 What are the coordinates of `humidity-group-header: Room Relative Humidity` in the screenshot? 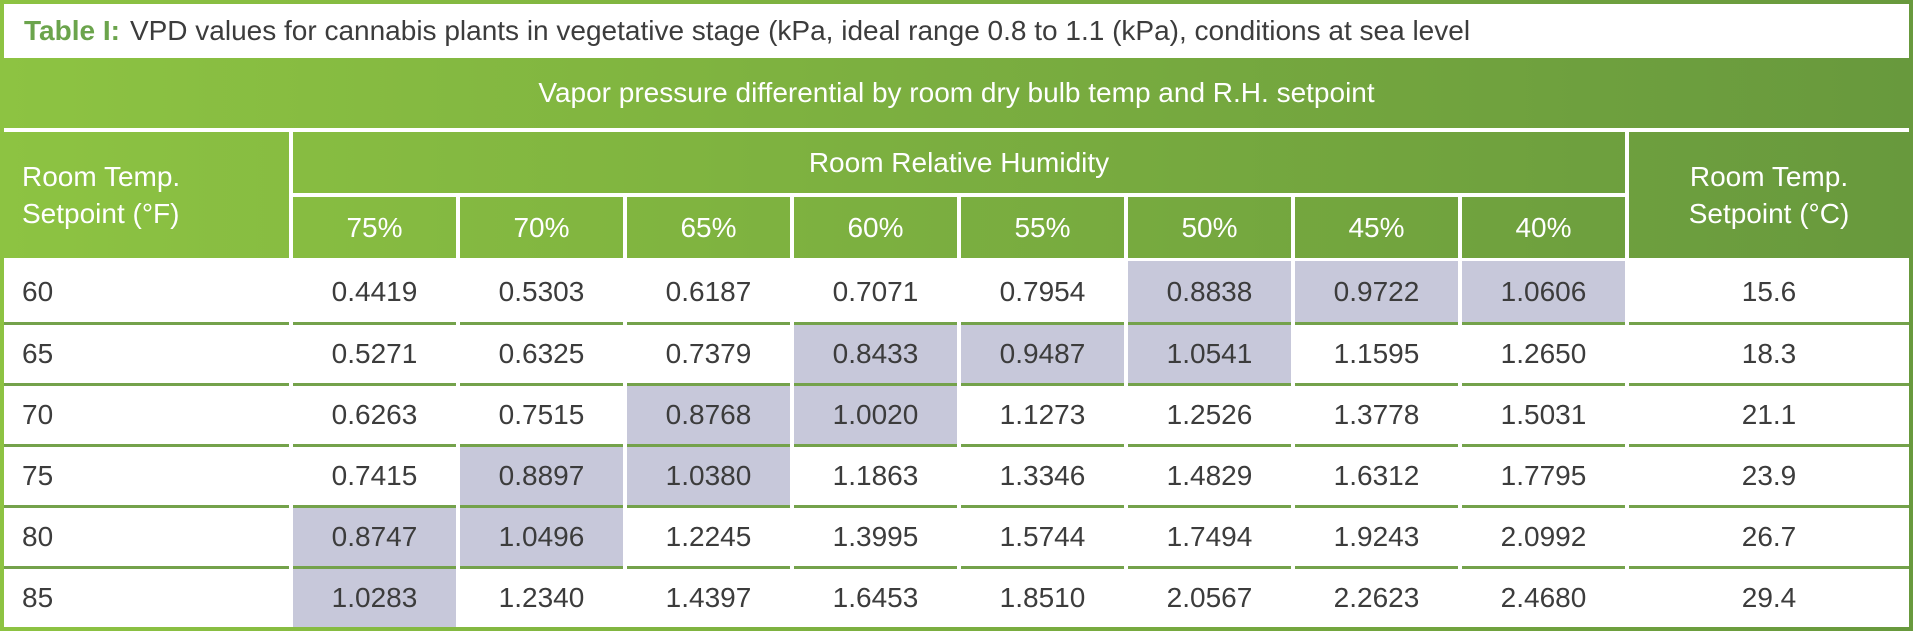 It's located at (961, 164).